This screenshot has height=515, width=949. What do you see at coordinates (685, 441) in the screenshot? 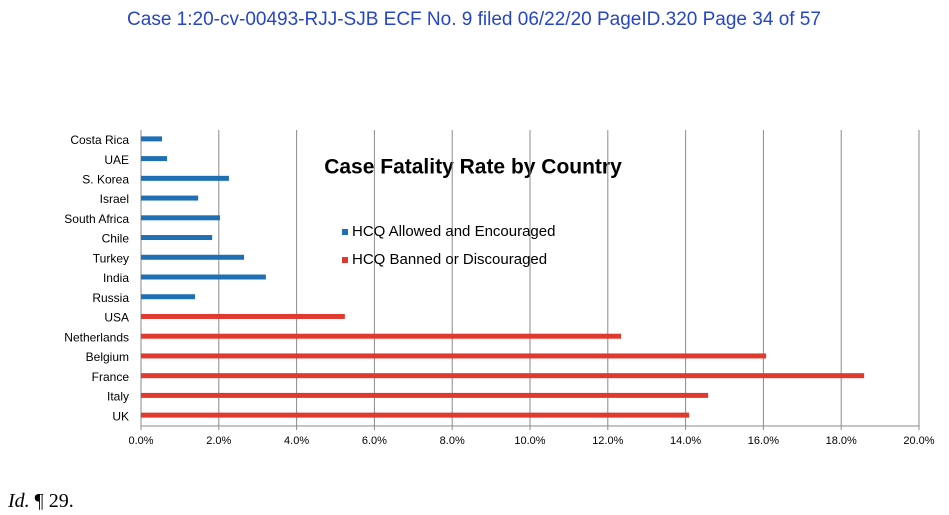
I see `x-tick-label: 14.0%` at bounding box center [685, 441].